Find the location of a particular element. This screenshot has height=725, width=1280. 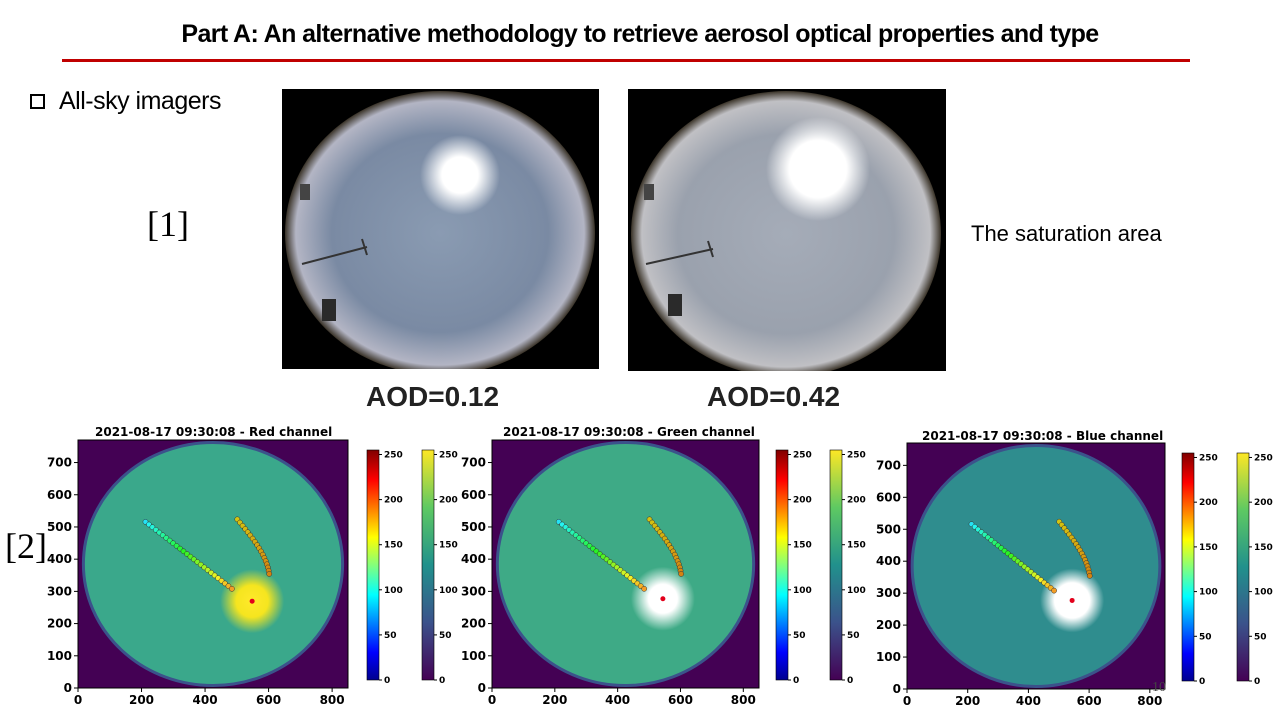

sky-disc is located at coordinates (625, 564).